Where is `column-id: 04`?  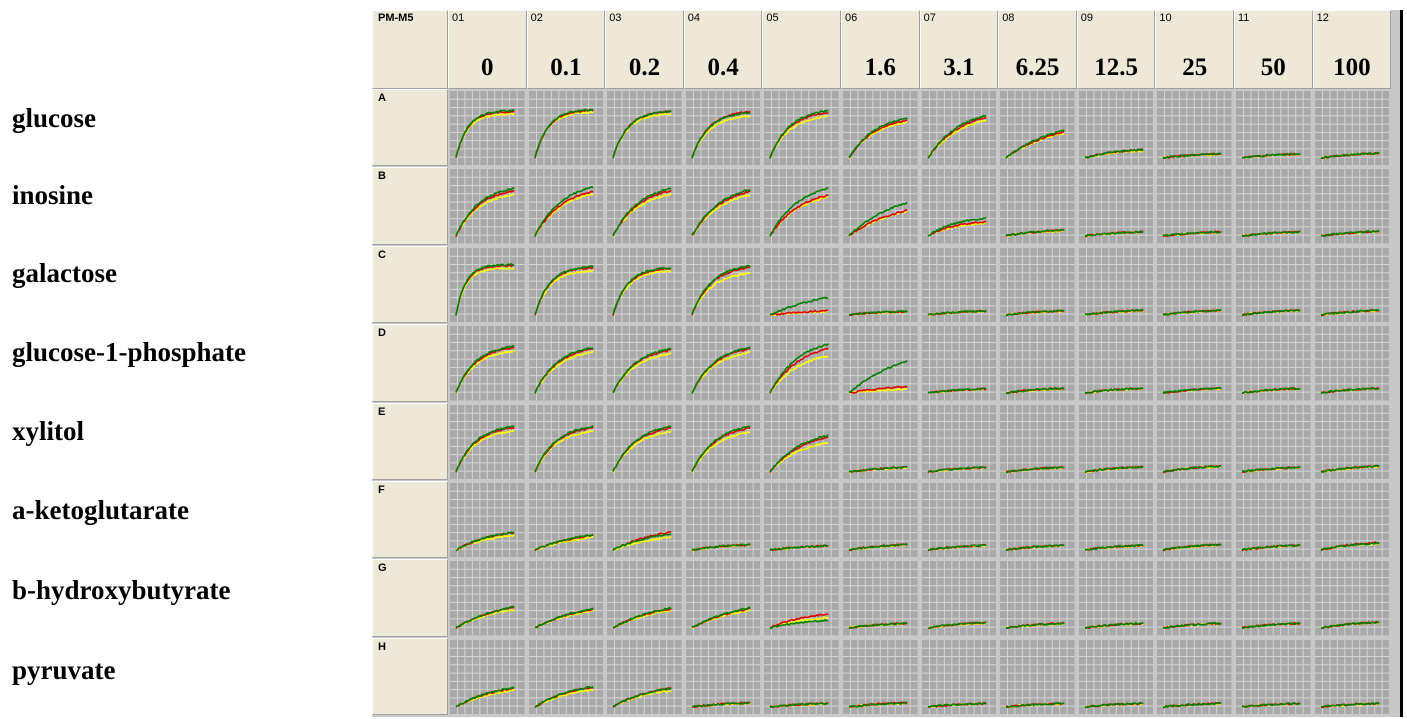
column-id: 04 is located at coordinates (694, 18).